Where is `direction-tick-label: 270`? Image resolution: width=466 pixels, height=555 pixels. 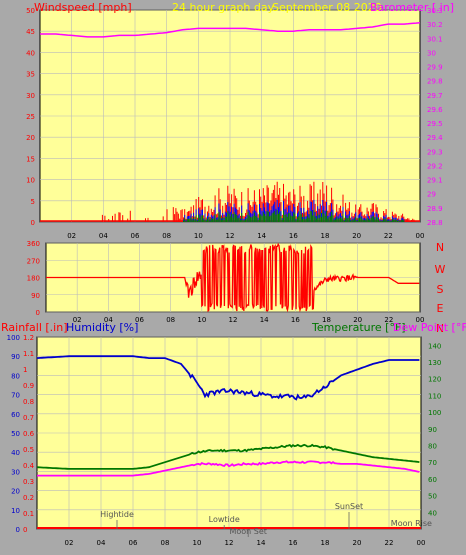 direction-tick-label: 270 is located at coordinates (33, 261).